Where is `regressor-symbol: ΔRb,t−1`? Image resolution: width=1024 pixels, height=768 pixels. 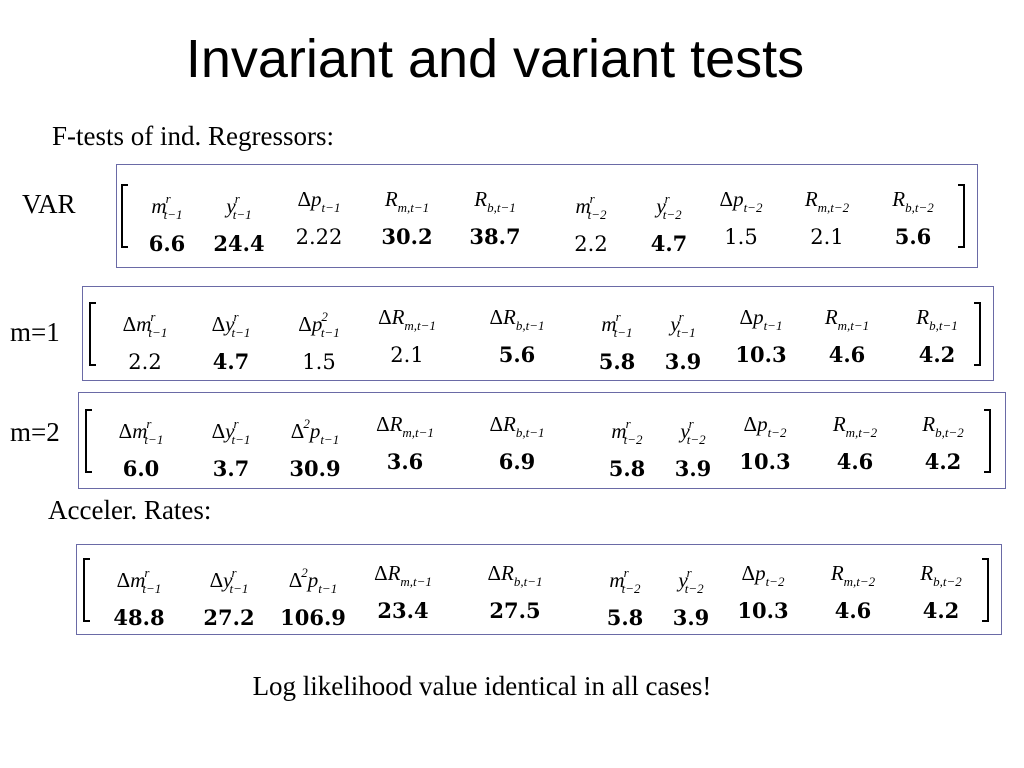
regressor-symbol: ΔRb,t−1 is located at coordinates (515, 574).